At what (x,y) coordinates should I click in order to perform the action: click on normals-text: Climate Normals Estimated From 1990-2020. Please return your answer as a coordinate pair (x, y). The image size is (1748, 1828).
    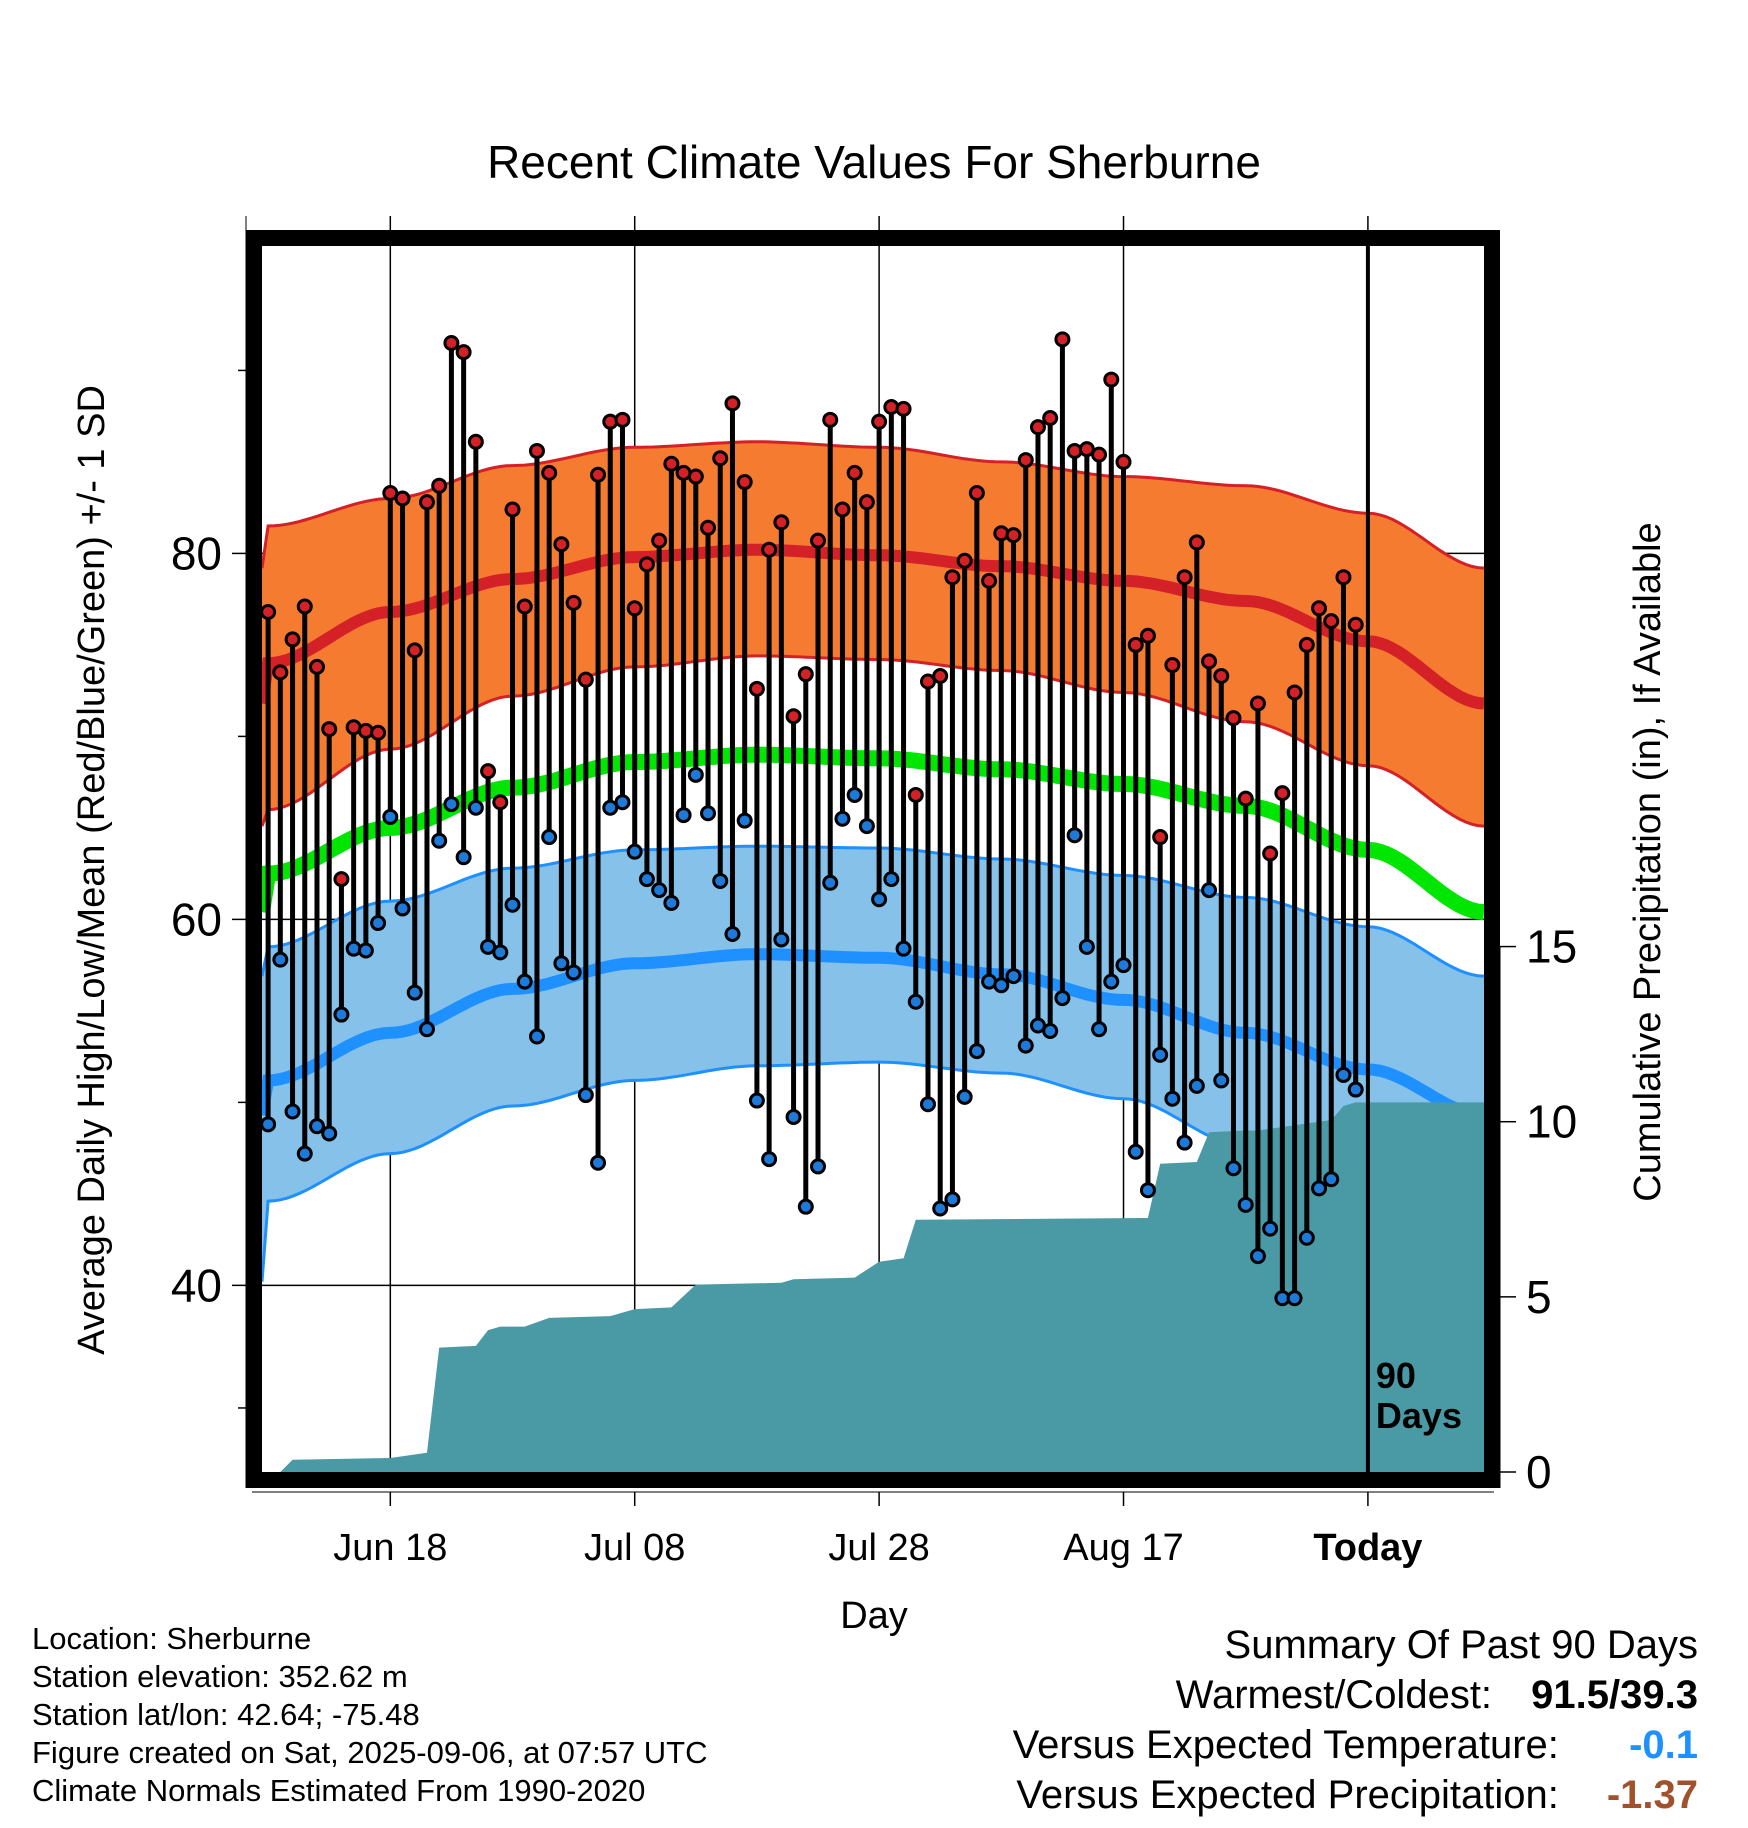
    Looking at the image, I should click on (339, 1790).